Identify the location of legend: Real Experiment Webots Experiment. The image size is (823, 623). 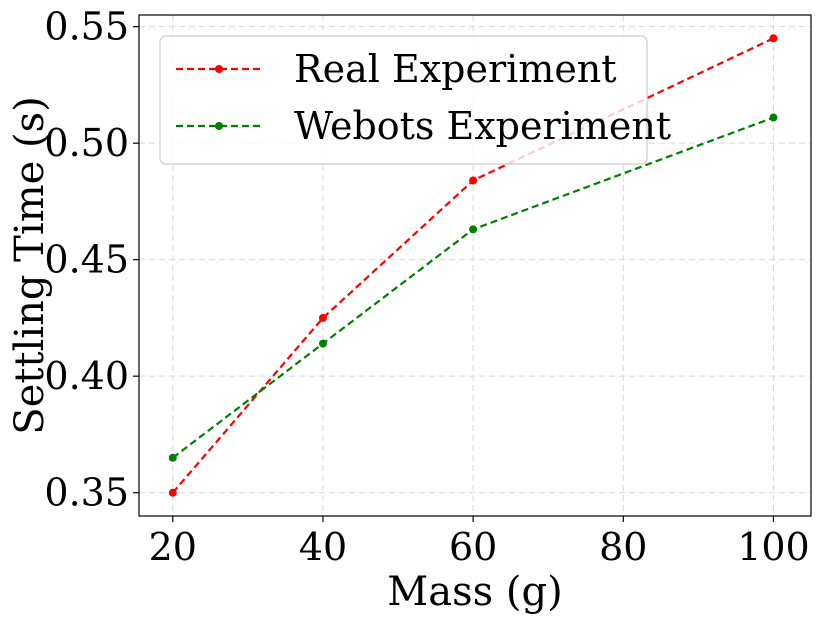
(415, 100).